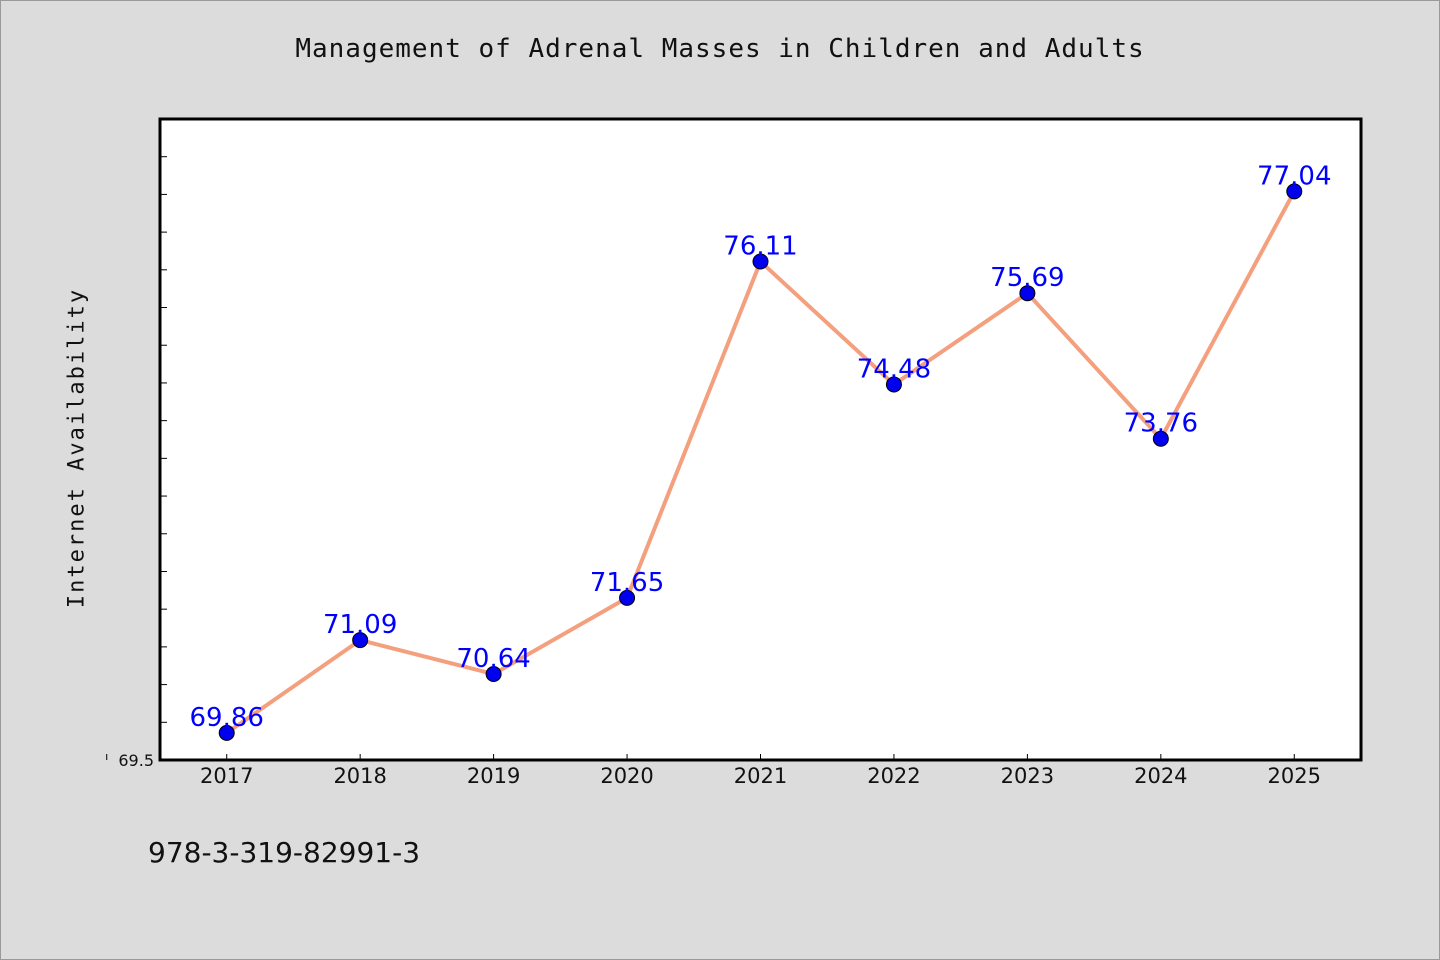 Image resolution: width=1440 pixels, height=960 pixels. What do you see at coordinates (1294, 176) in the screenshot?
I see `data-label: 77.04` at bounding box center [1294, 176].